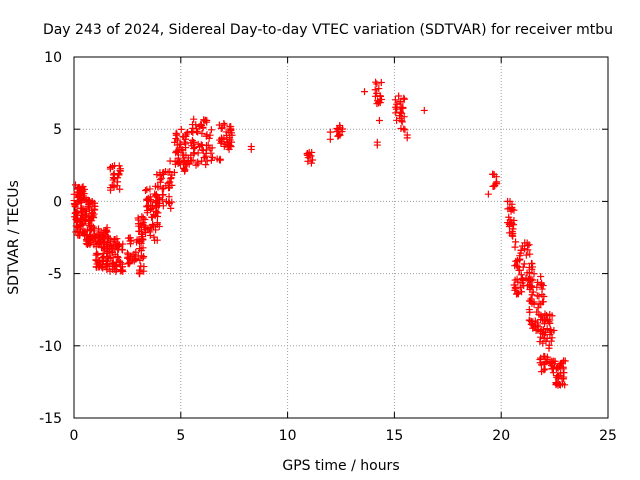 Image resolution: width=640 pixels, height=480 pixels. Describe the element at coordinates (340, 466) in the screenshot. I see `x-axis-title: GPS time / hours` at that location.